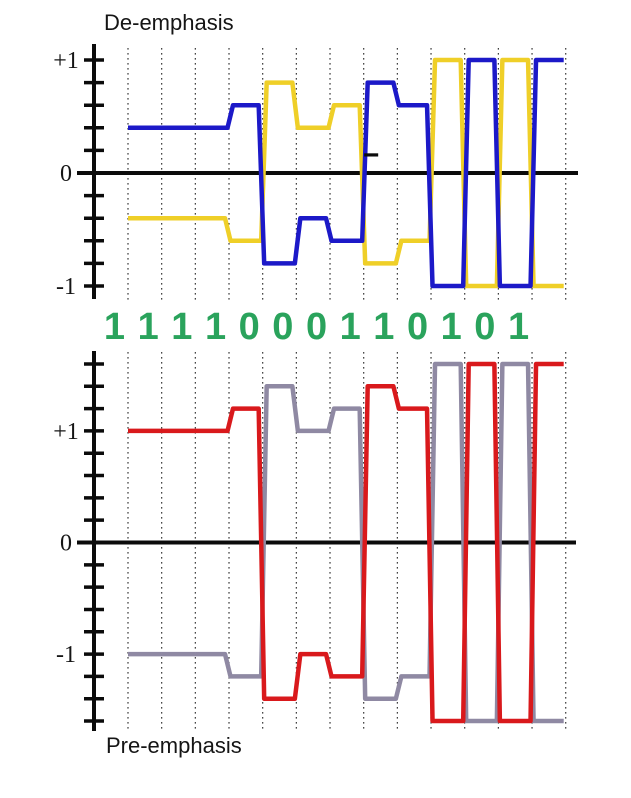  I want to click on pre-emphasis-title: Pre-emphasis, so click(174, 745).